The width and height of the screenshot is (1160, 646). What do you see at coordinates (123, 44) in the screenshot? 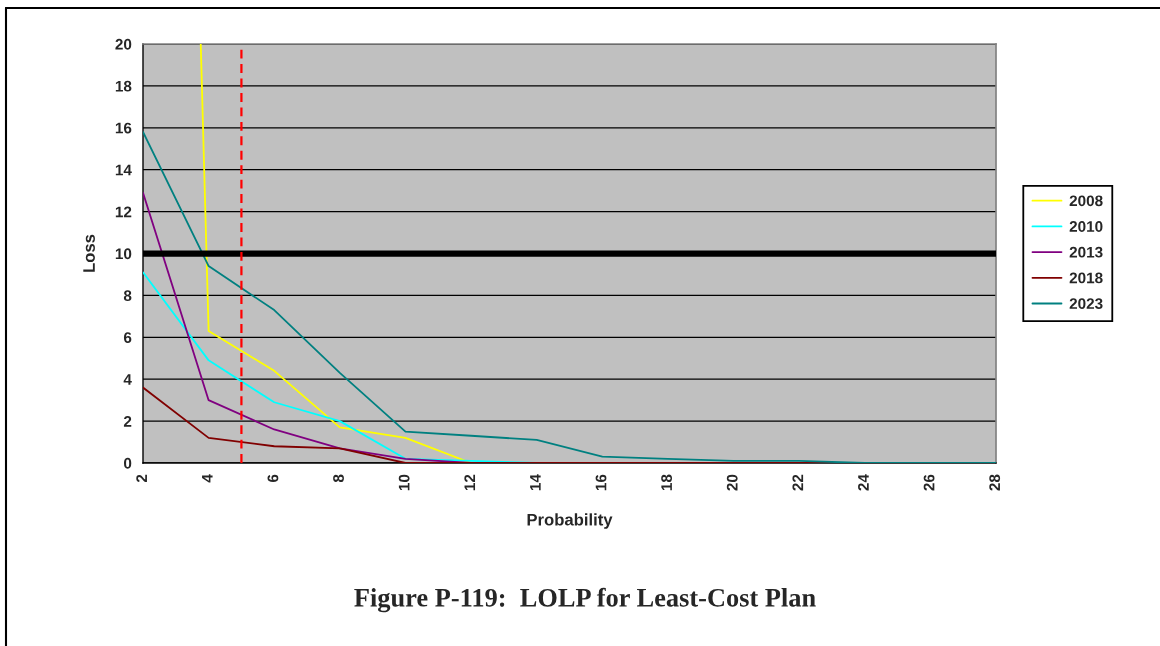
I see `y-tick-label: 20` at bounding box center [123, 44].